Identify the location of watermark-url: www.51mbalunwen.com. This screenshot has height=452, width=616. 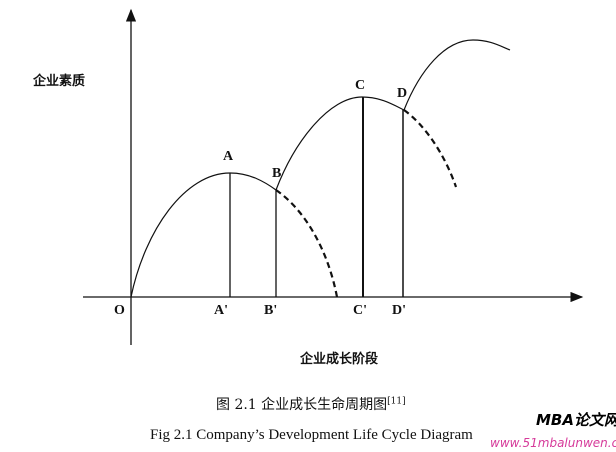
(553, 443).